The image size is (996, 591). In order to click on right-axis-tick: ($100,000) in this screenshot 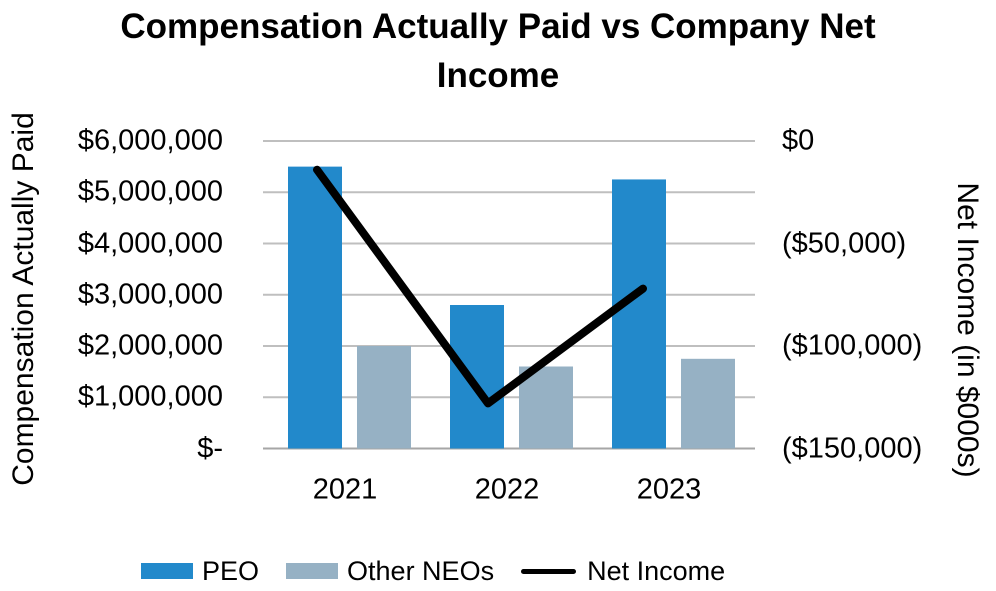, I will do `click(852, 345)`.